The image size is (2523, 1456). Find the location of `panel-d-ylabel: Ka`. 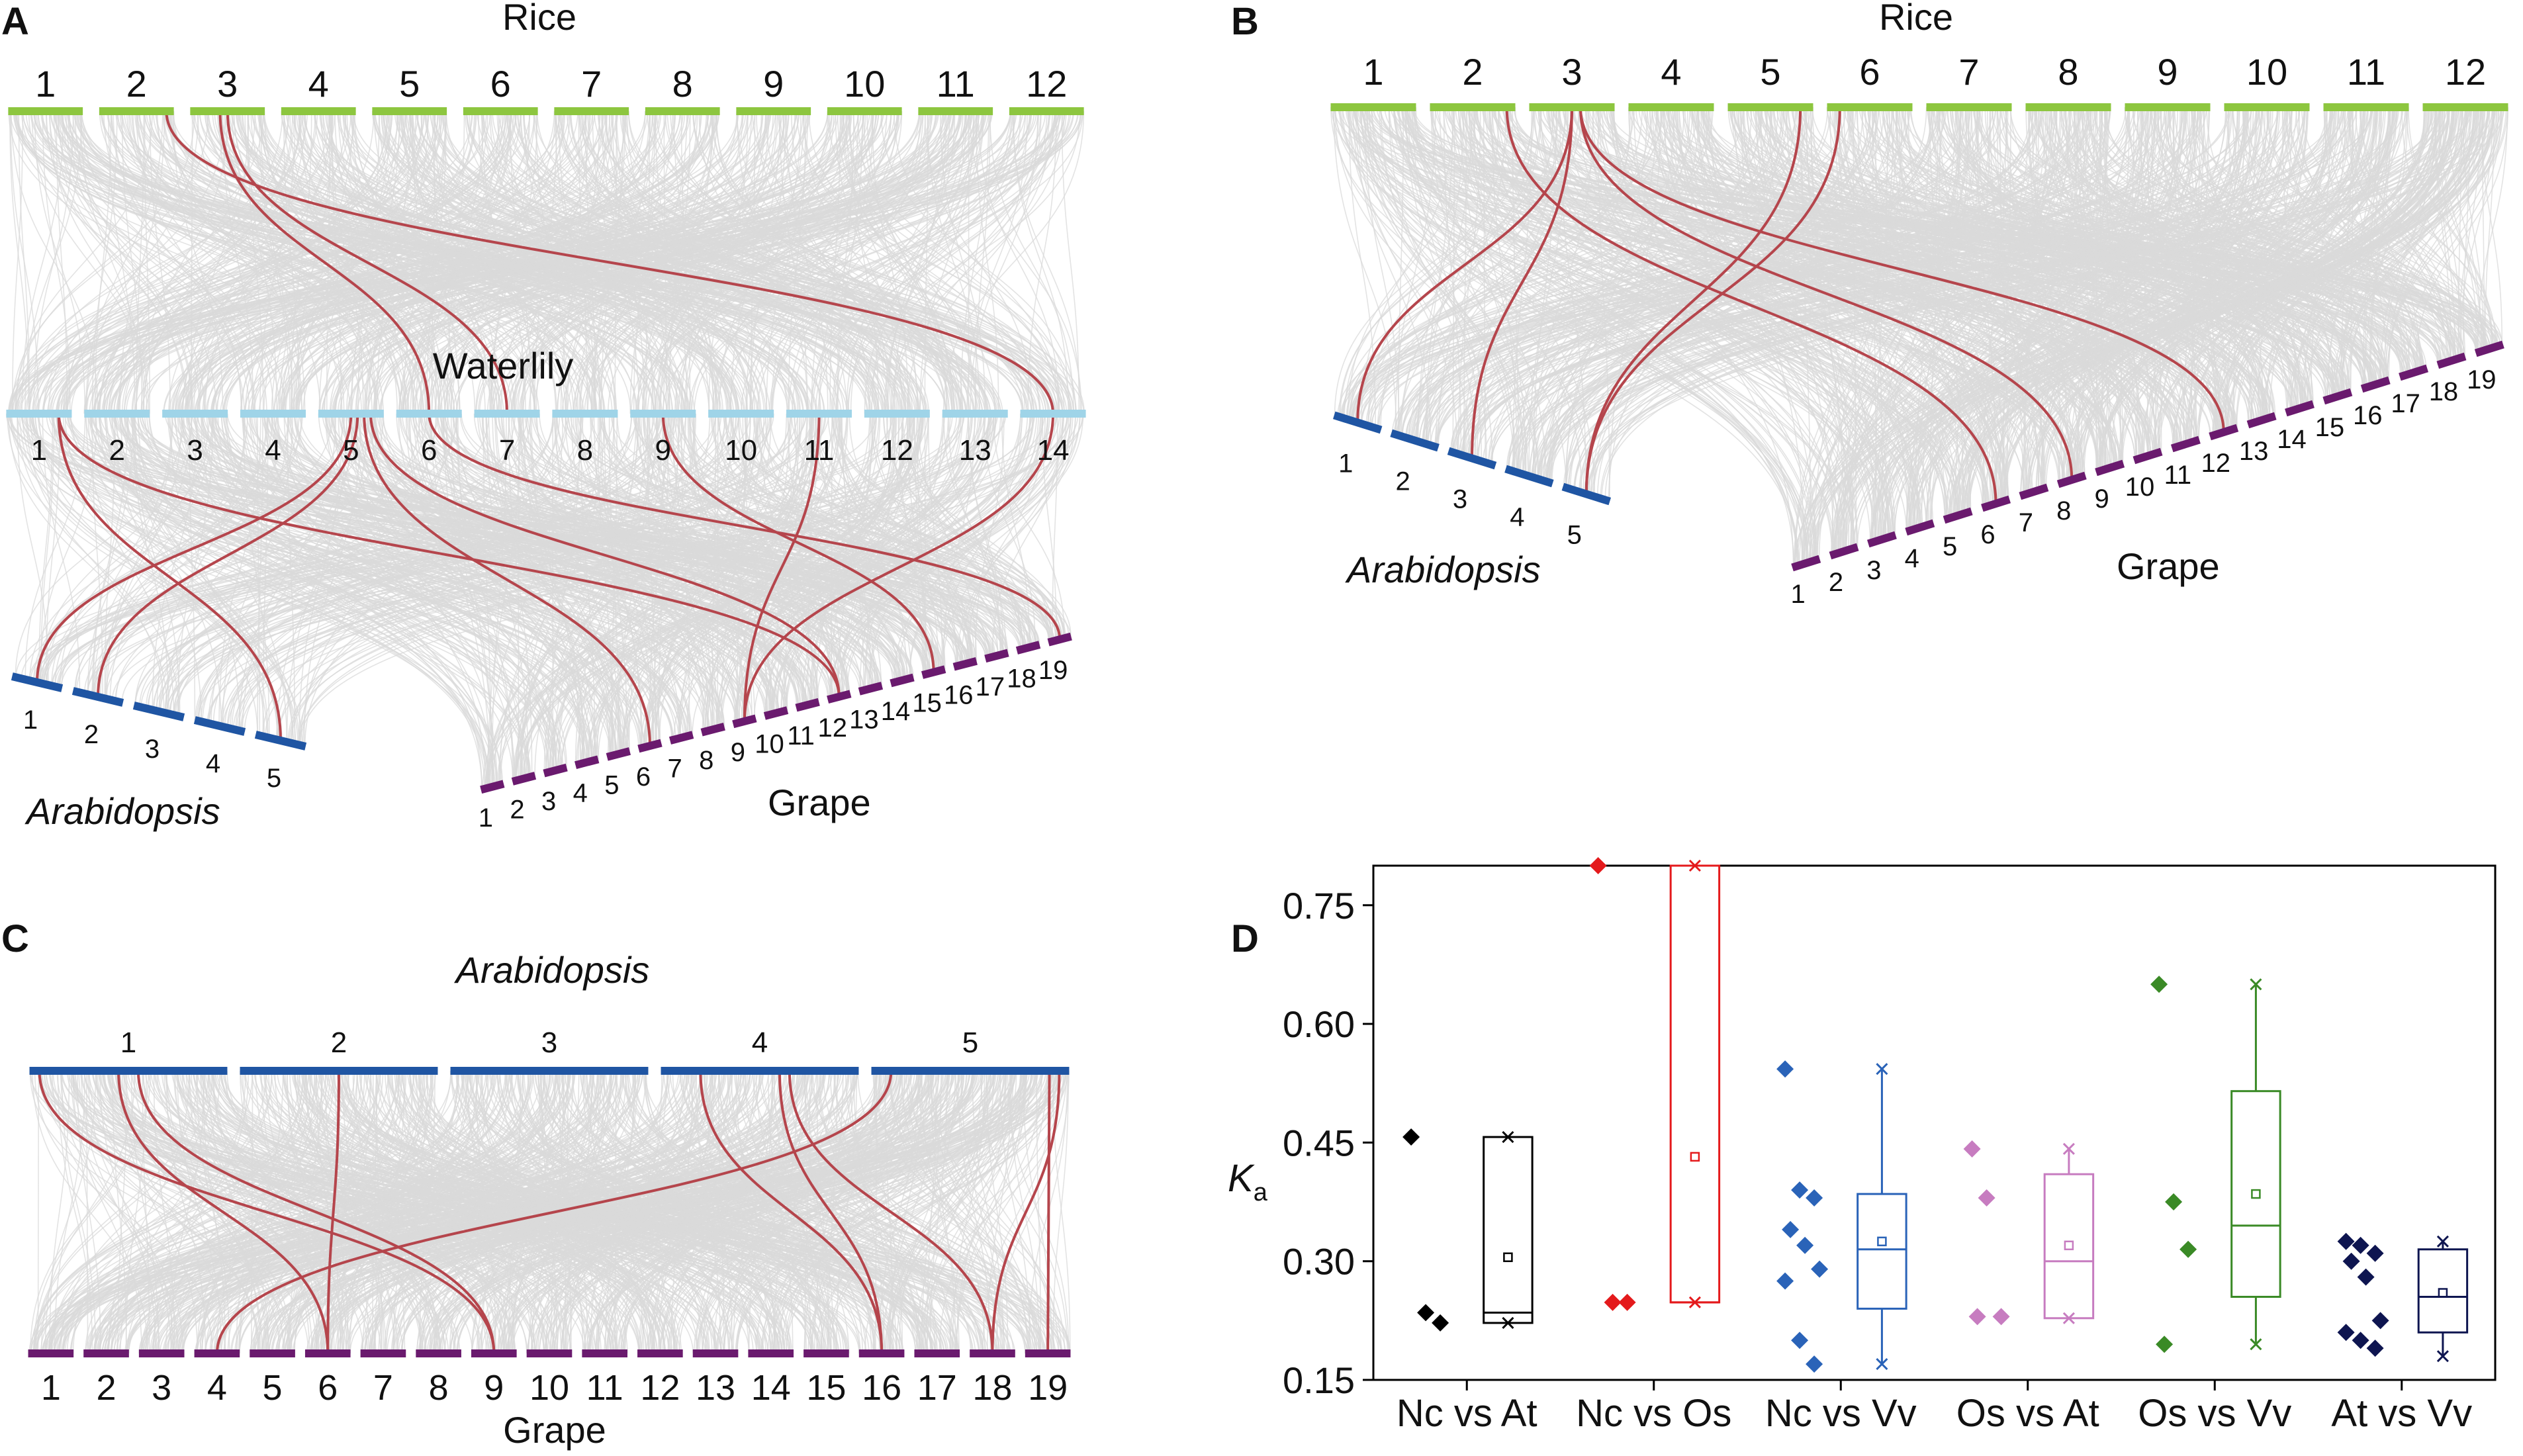

panel-d-ylabel: Ka is located at coordinates (1248, 1181).